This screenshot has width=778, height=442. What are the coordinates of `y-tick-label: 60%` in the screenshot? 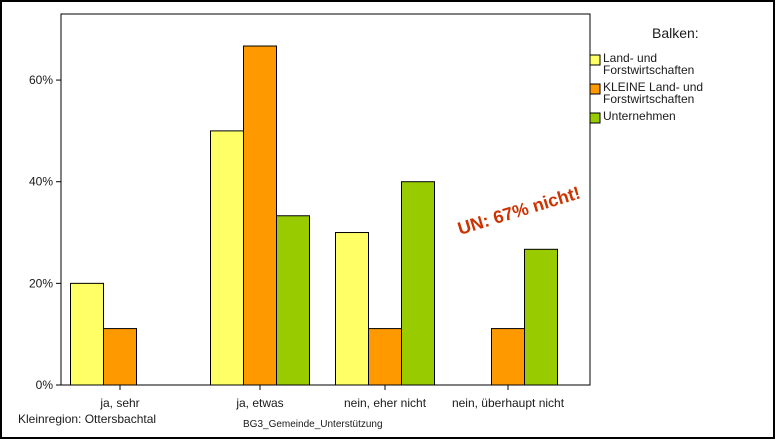 It's located at (41, 80).